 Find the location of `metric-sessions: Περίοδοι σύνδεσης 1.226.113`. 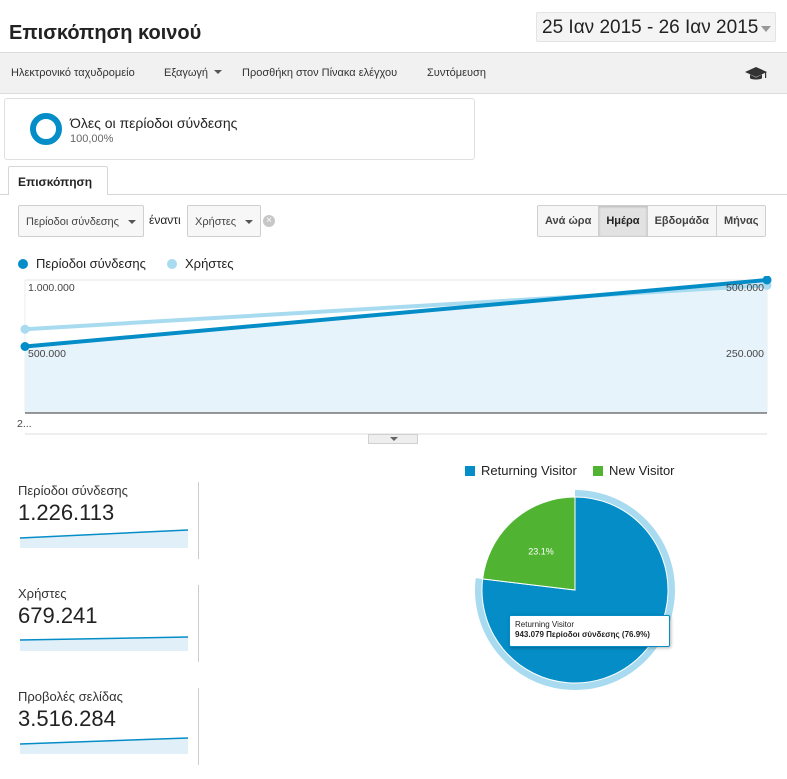

metric-sessions: Περίοδοι σύνδεσης 1.226.113 is located at coordinates (108, 516).